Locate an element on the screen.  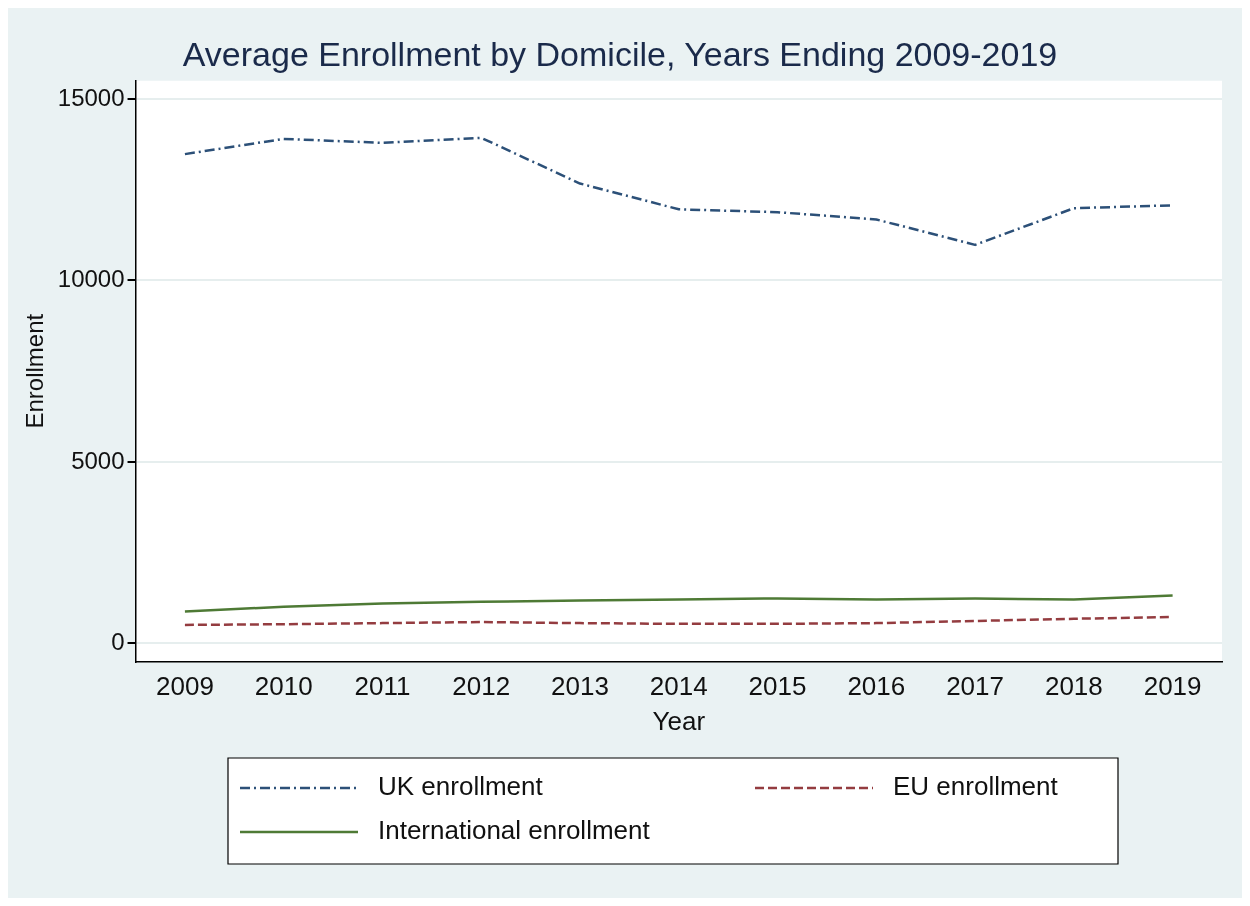
x-tick-label: 2016 is located at coordinates (876, 686).